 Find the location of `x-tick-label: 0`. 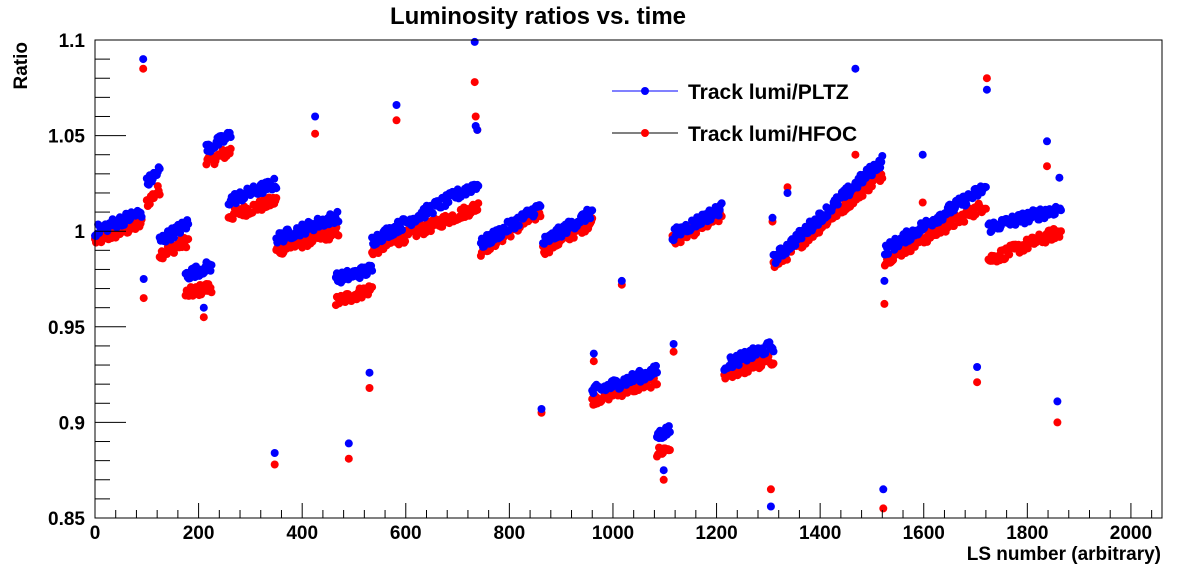

x-tick-label: 0 is located at coordinates (95, 533).